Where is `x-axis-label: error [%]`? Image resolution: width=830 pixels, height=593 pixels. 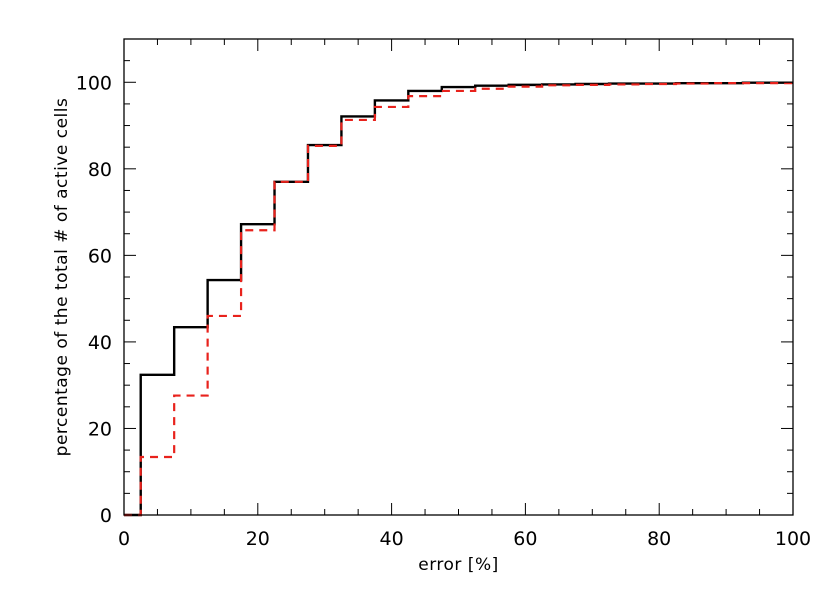
x-axis-label: error [%] is located at coordinates (458, 565).